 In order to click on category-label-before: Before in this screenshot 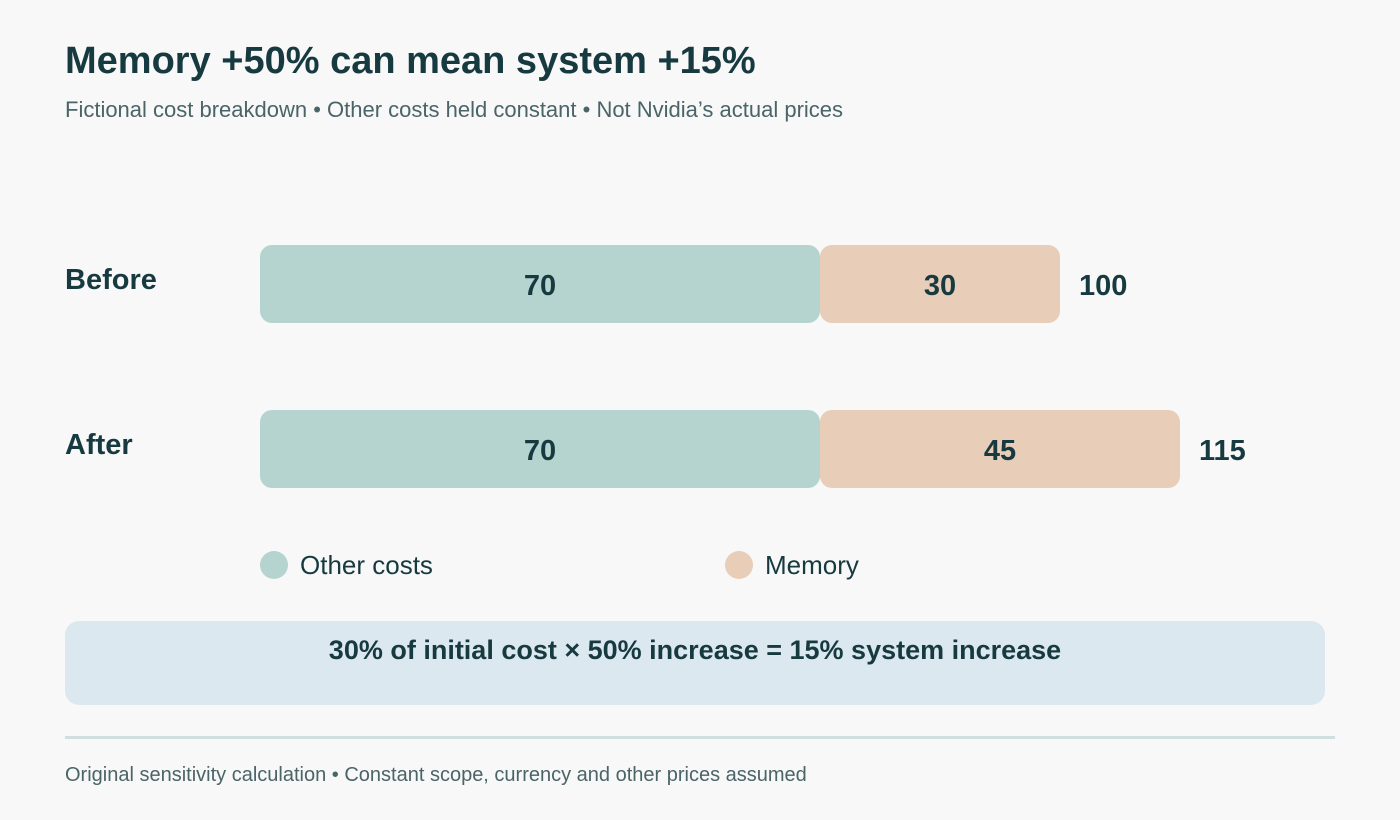, I will do `click(111, 280)`.